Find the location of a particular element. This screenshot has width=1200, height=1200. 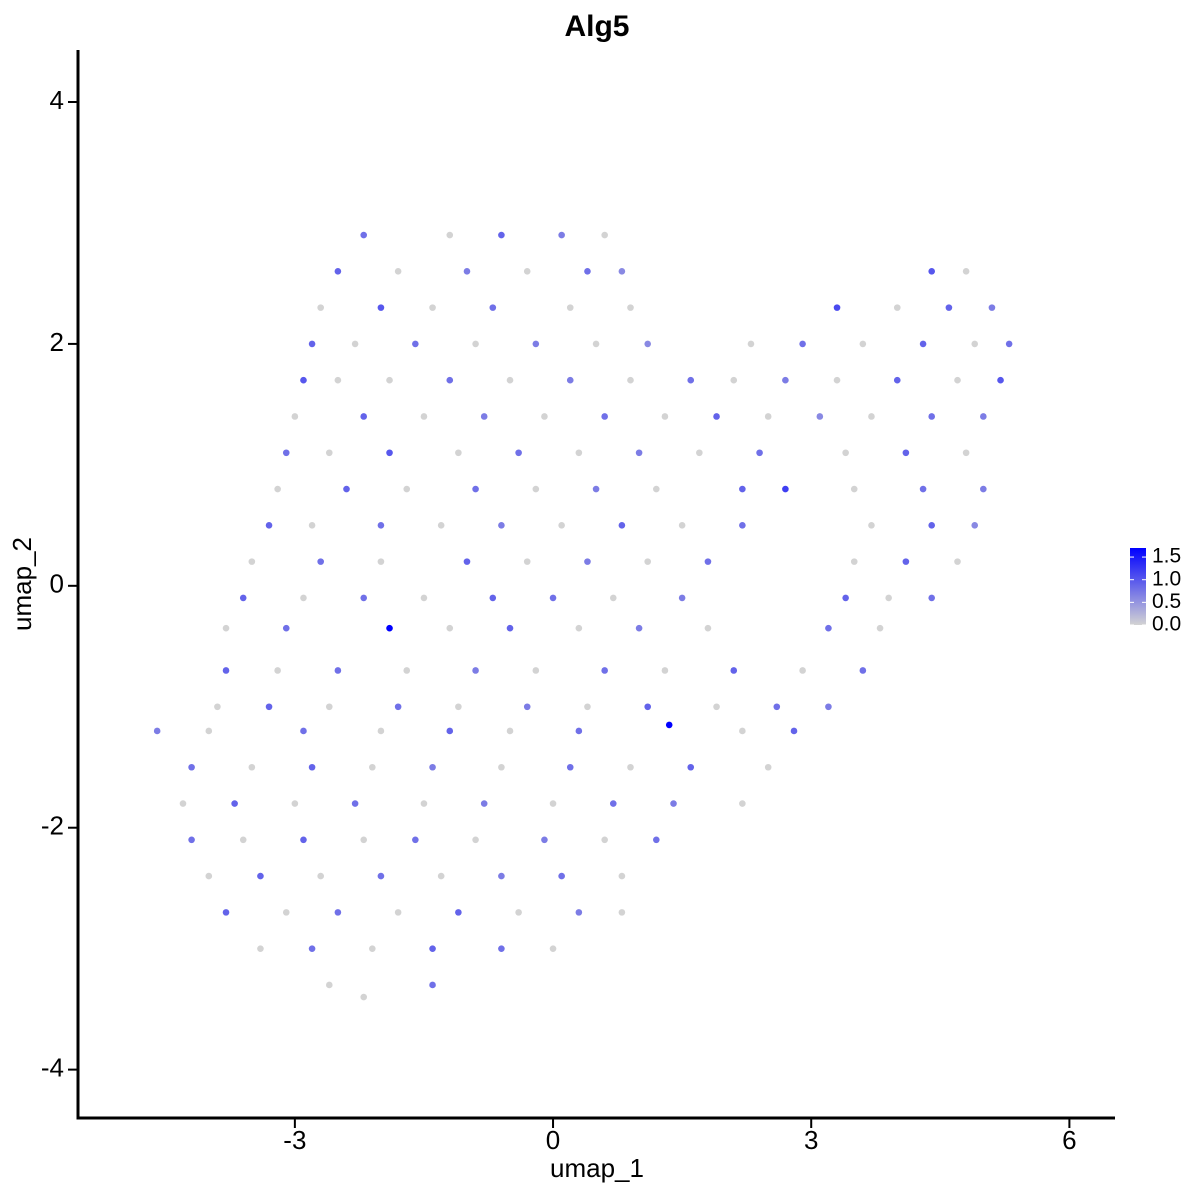

colorbar-tick-label: 0.0 is located at coordinates (1166, 624).